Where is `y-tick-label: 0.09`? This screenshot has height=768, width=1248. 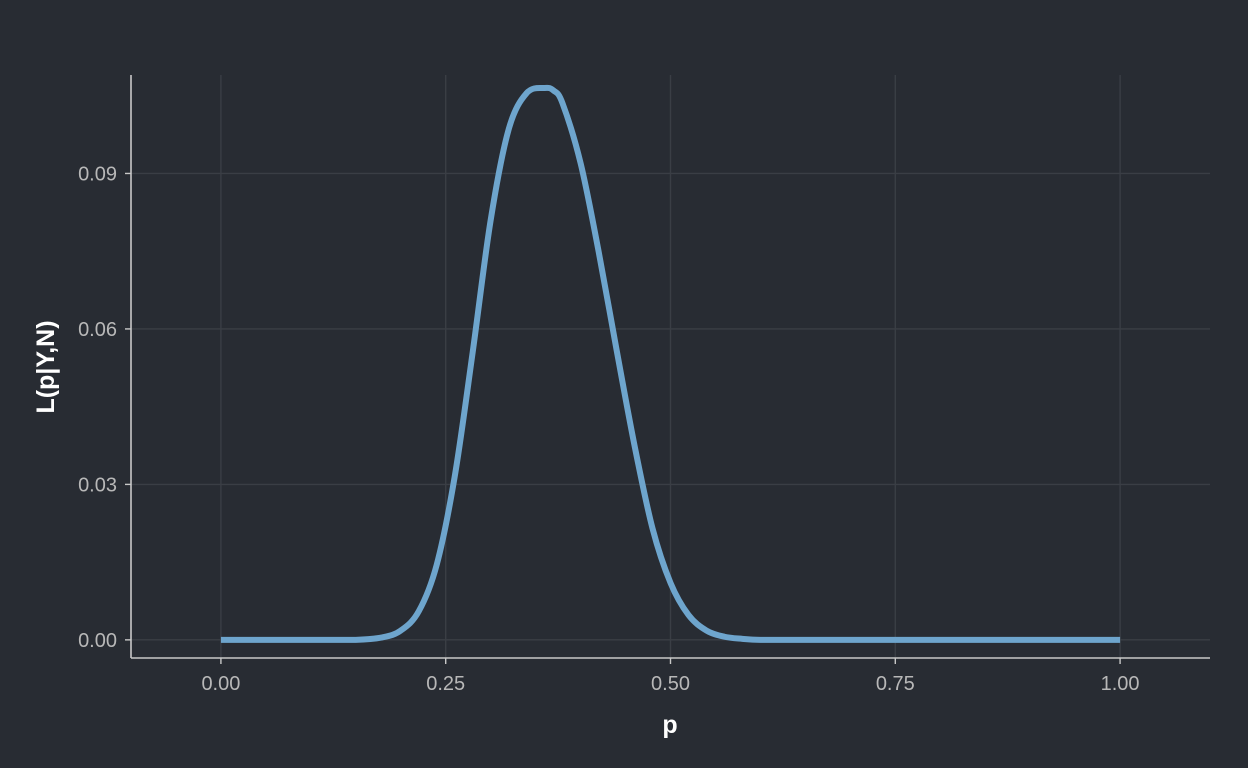 y-tick-label: 0.09 is located at coordinates (97, 174).